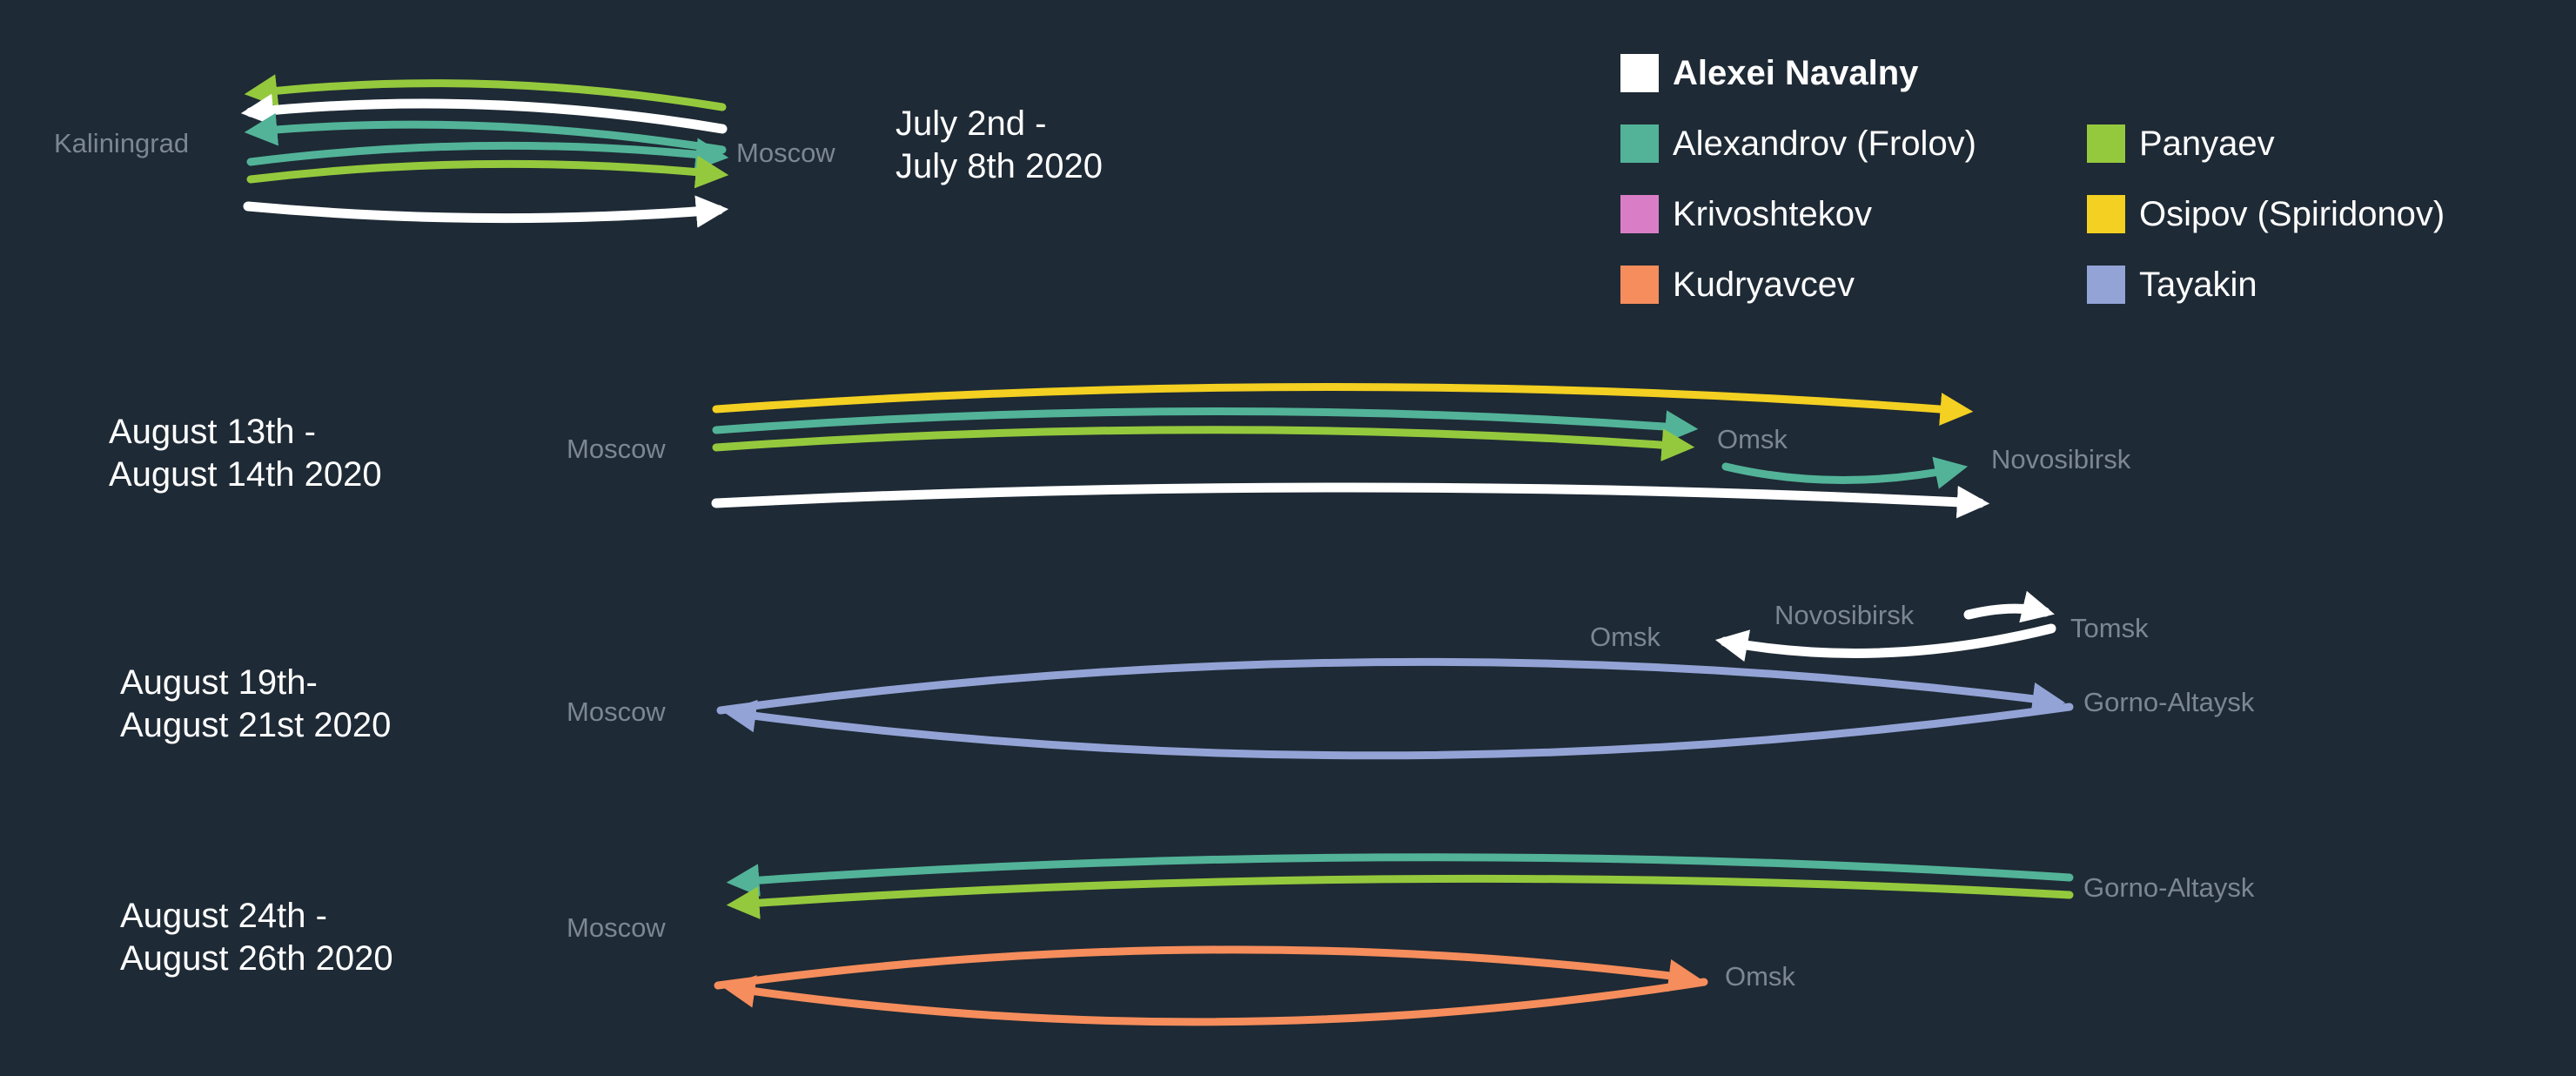 This screenshot has width=2576, height=1076. I want to click on legend-row-1: Alexei Navalny, so click(2086, 73).